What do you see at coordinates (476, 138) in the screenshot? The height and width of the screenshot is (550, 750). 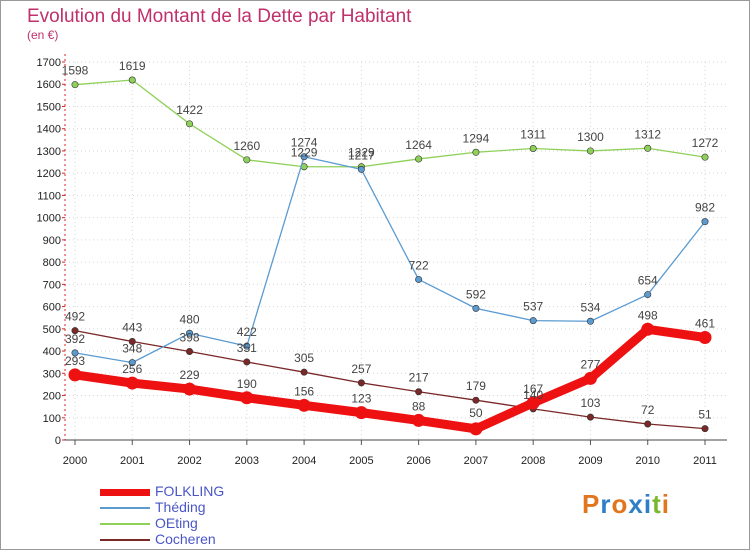 I see `data-label: 1294` at bounding box center [476, 138].